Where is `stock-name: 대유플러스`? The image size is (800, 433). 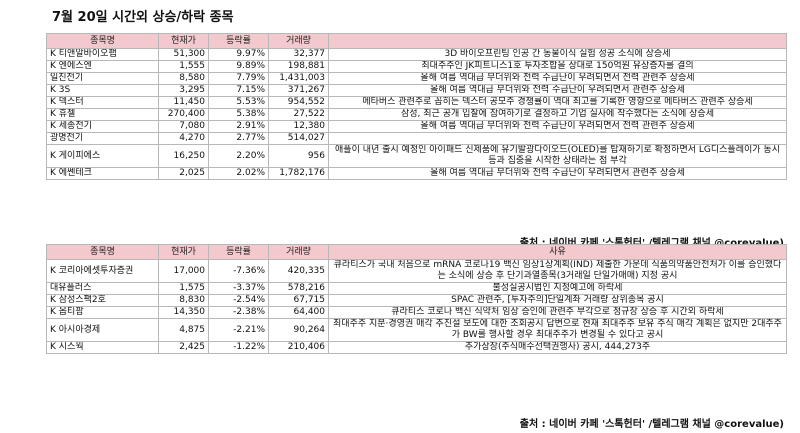 stock-name: 대유플러스 is located at coordinates (102, 288).